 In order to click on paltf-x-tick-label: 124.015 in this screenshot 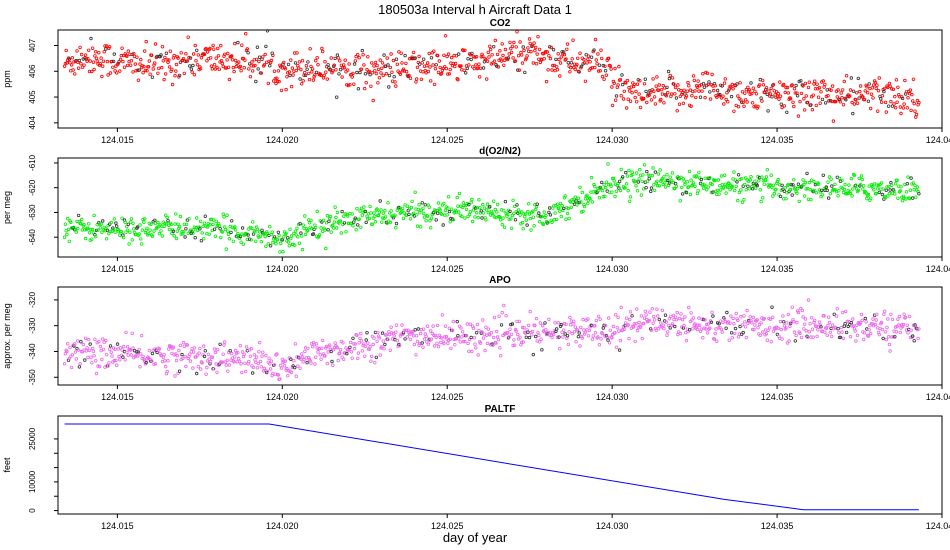, I will do `click(117, 526)`.